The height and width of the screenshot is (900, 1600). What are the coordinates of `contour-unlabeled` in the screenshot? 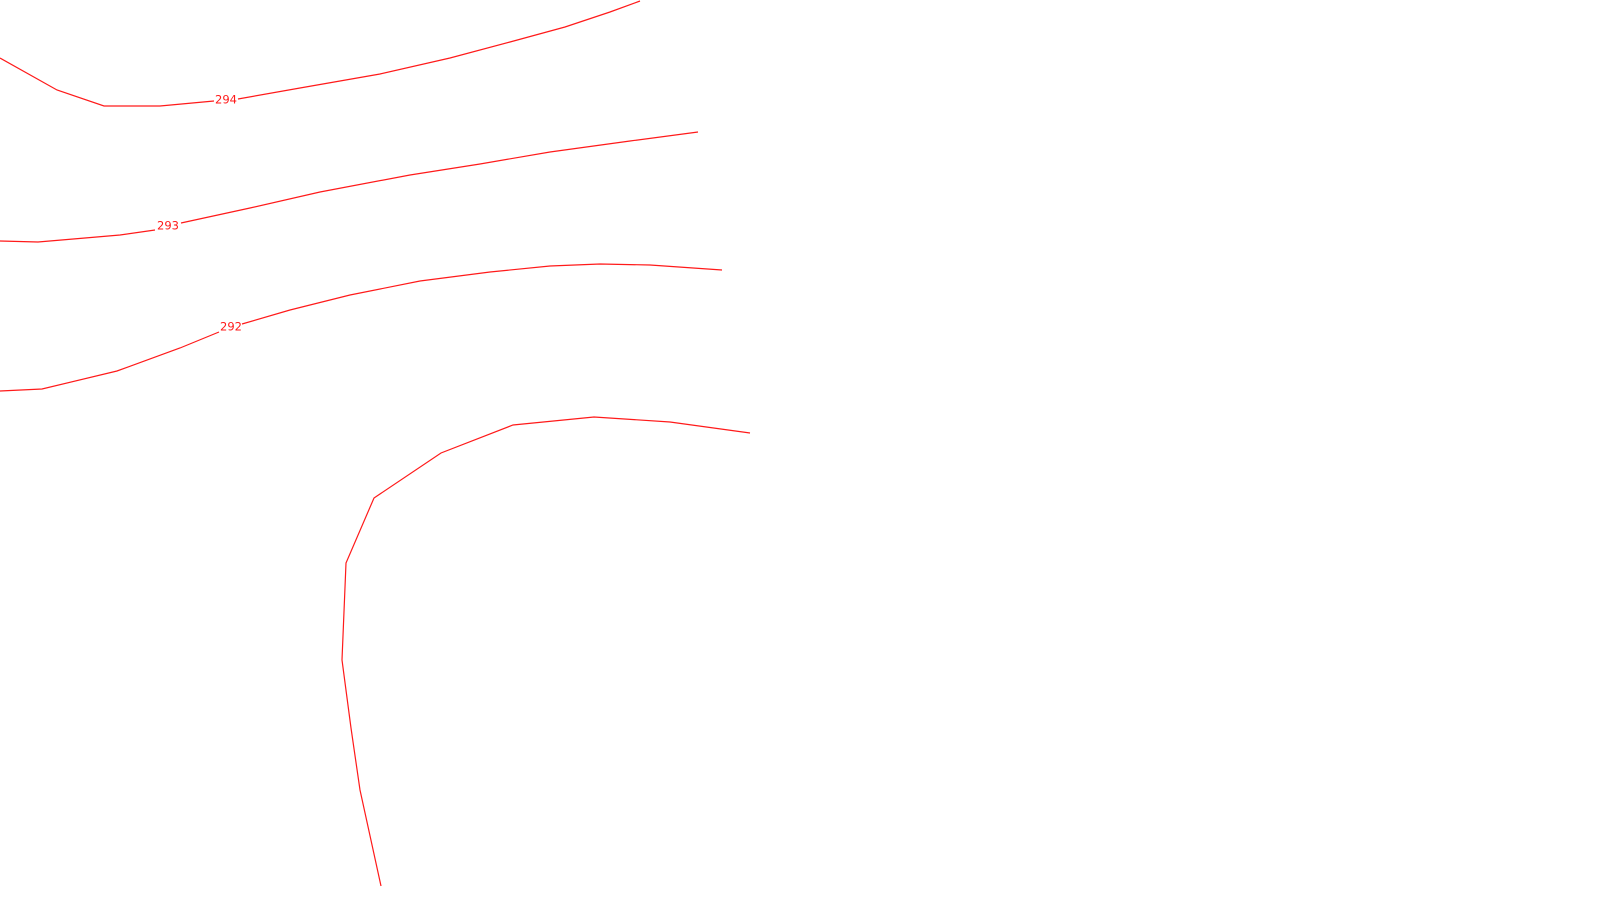 It's located at (546, 651).